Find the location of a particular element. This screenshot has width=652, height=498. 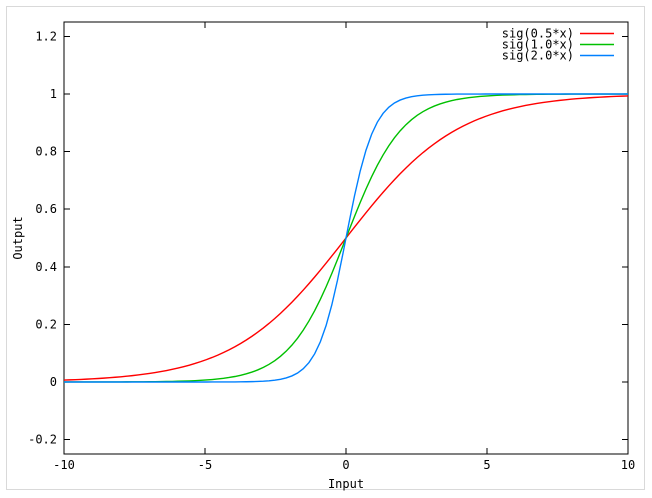

legend: sig(0.5*x) sig(1.0*x) sig(2.0*x) is located at coordinates (558, 45).